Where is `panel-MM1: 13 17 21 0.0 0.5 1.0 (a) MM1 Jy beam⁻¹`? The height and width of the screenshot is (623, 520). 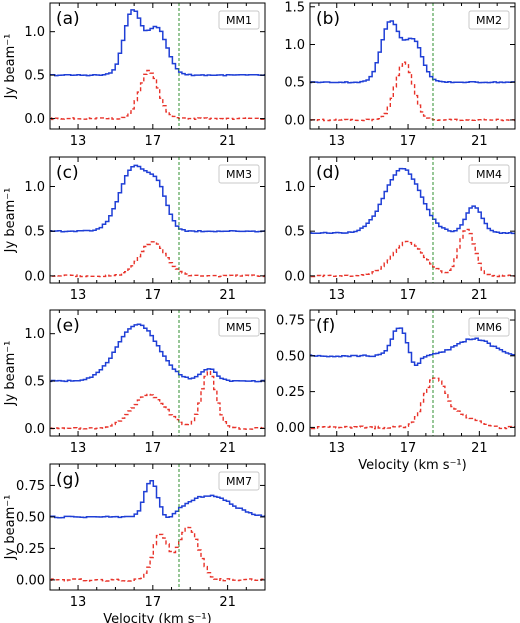 panel-MM1: 13 17 21 0.0 0.5 1.0 (a) MM1 Jy beam⁻¹ is located at coordinates (134, 75).